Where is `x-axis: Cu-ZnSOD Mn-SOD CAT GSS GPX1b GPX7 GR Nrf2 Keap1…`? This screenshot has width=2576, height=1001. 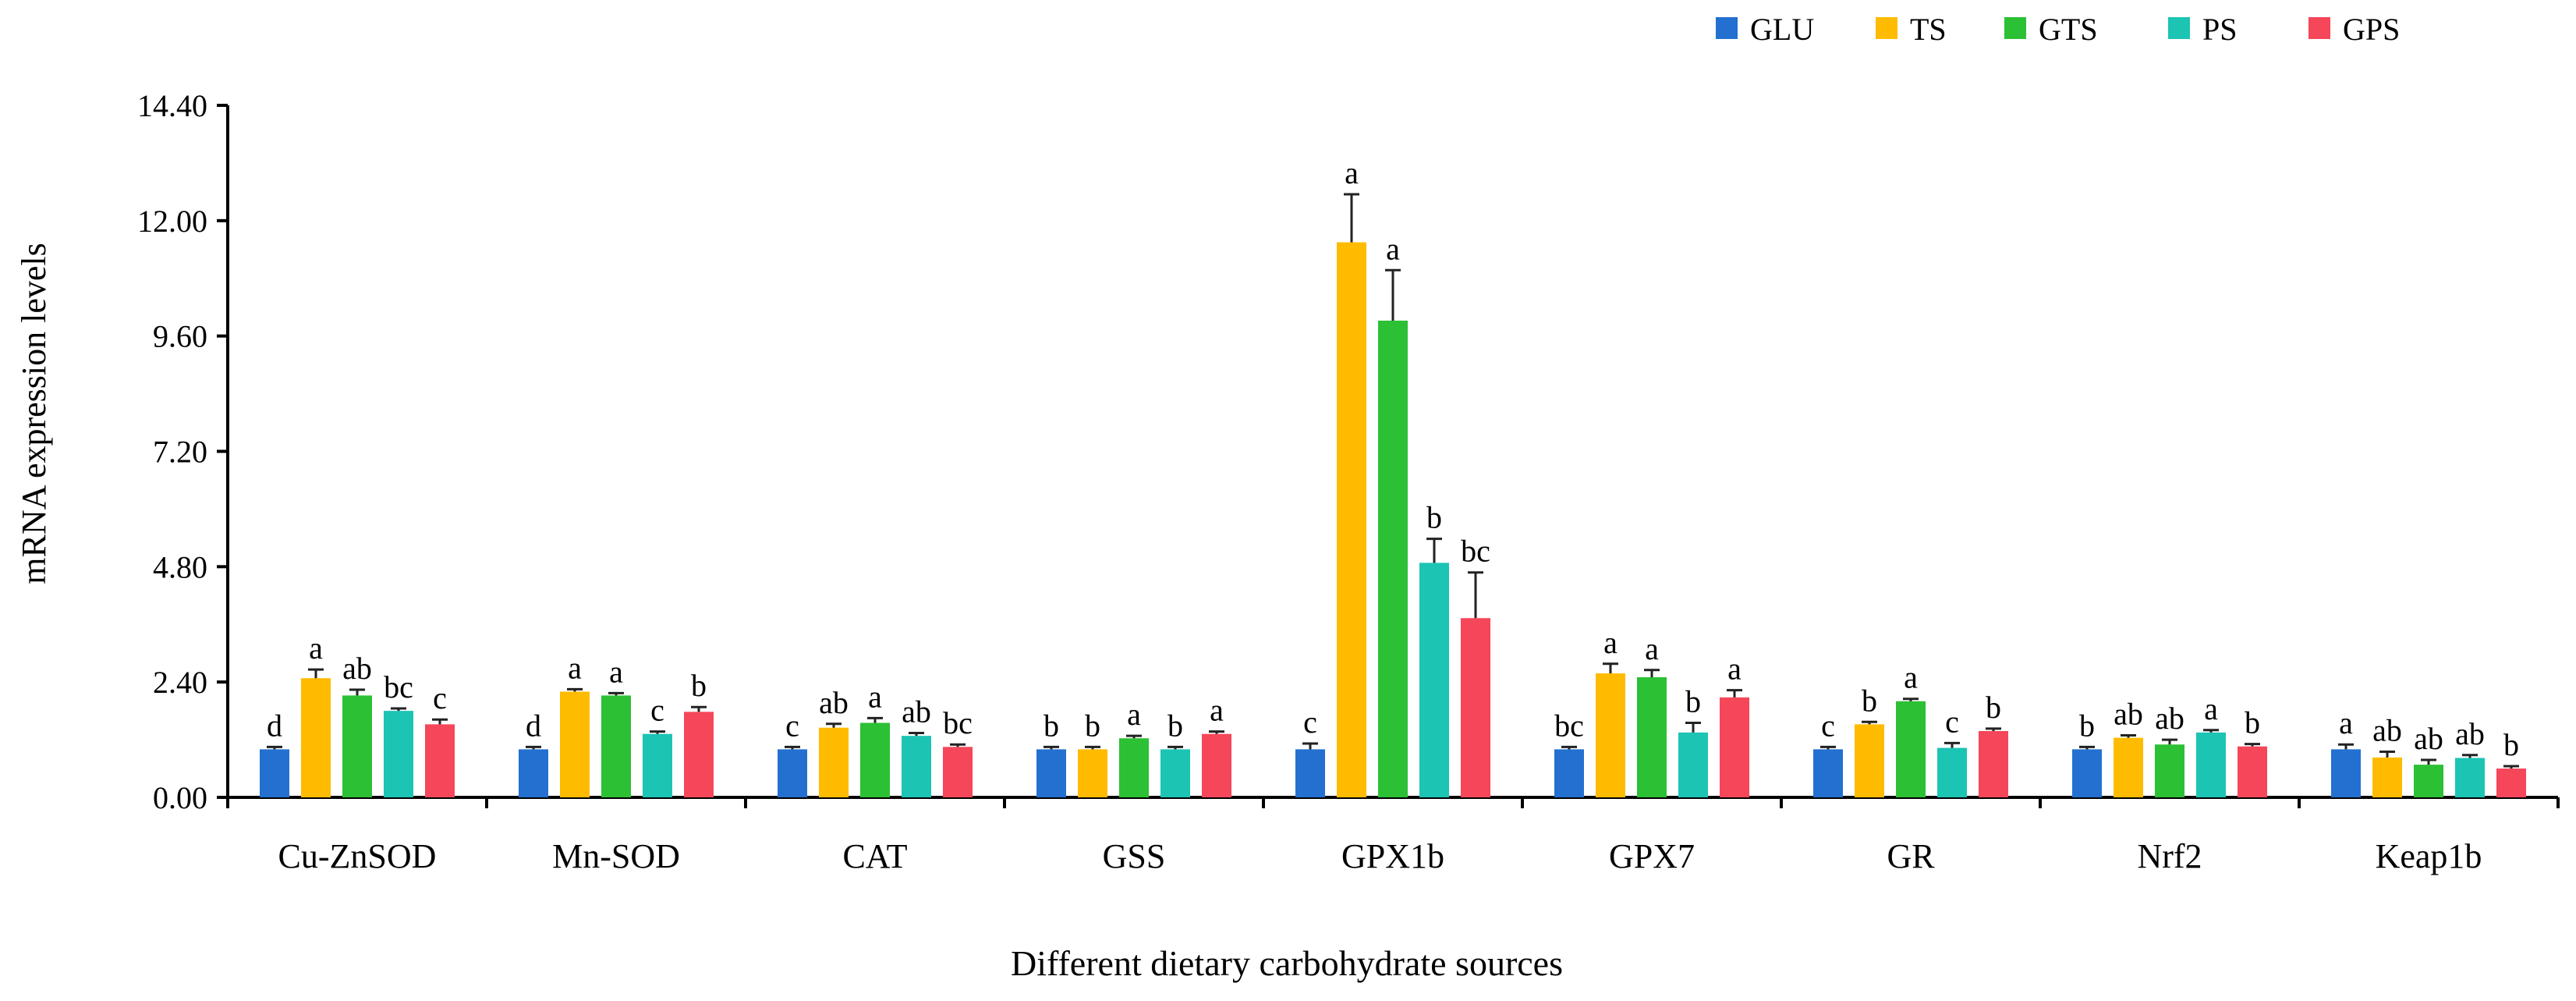 x-axis: Cu-ZnSOD Mn-SOD CAT GSS GPX1b GPX7 GR Nrf2 Keap1… is located at coordinates (1393, 835).